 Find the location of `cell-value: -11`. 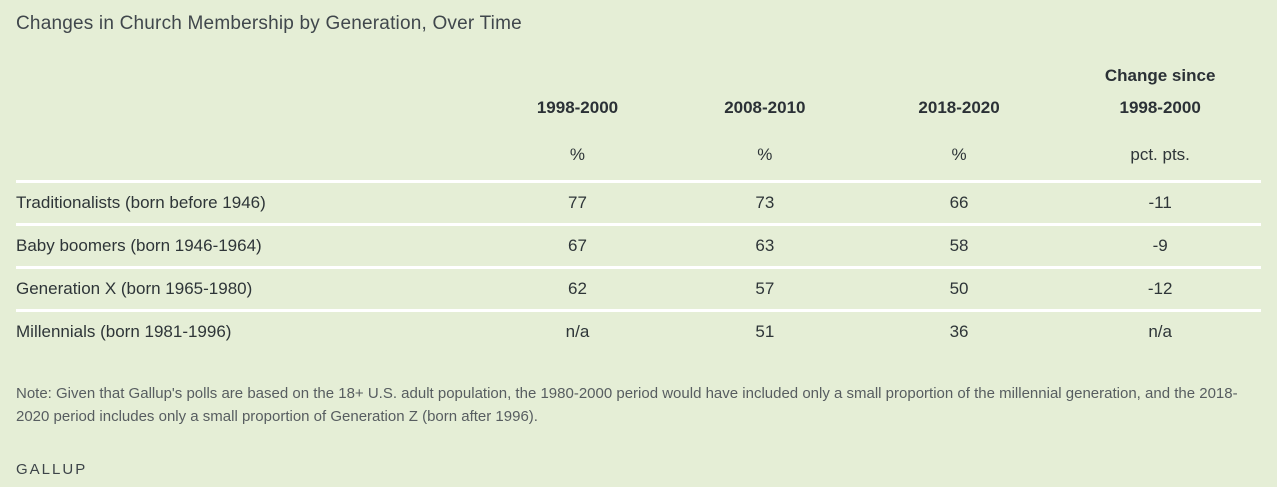

cell-value: -11 is located at coordinates (1160, 202).